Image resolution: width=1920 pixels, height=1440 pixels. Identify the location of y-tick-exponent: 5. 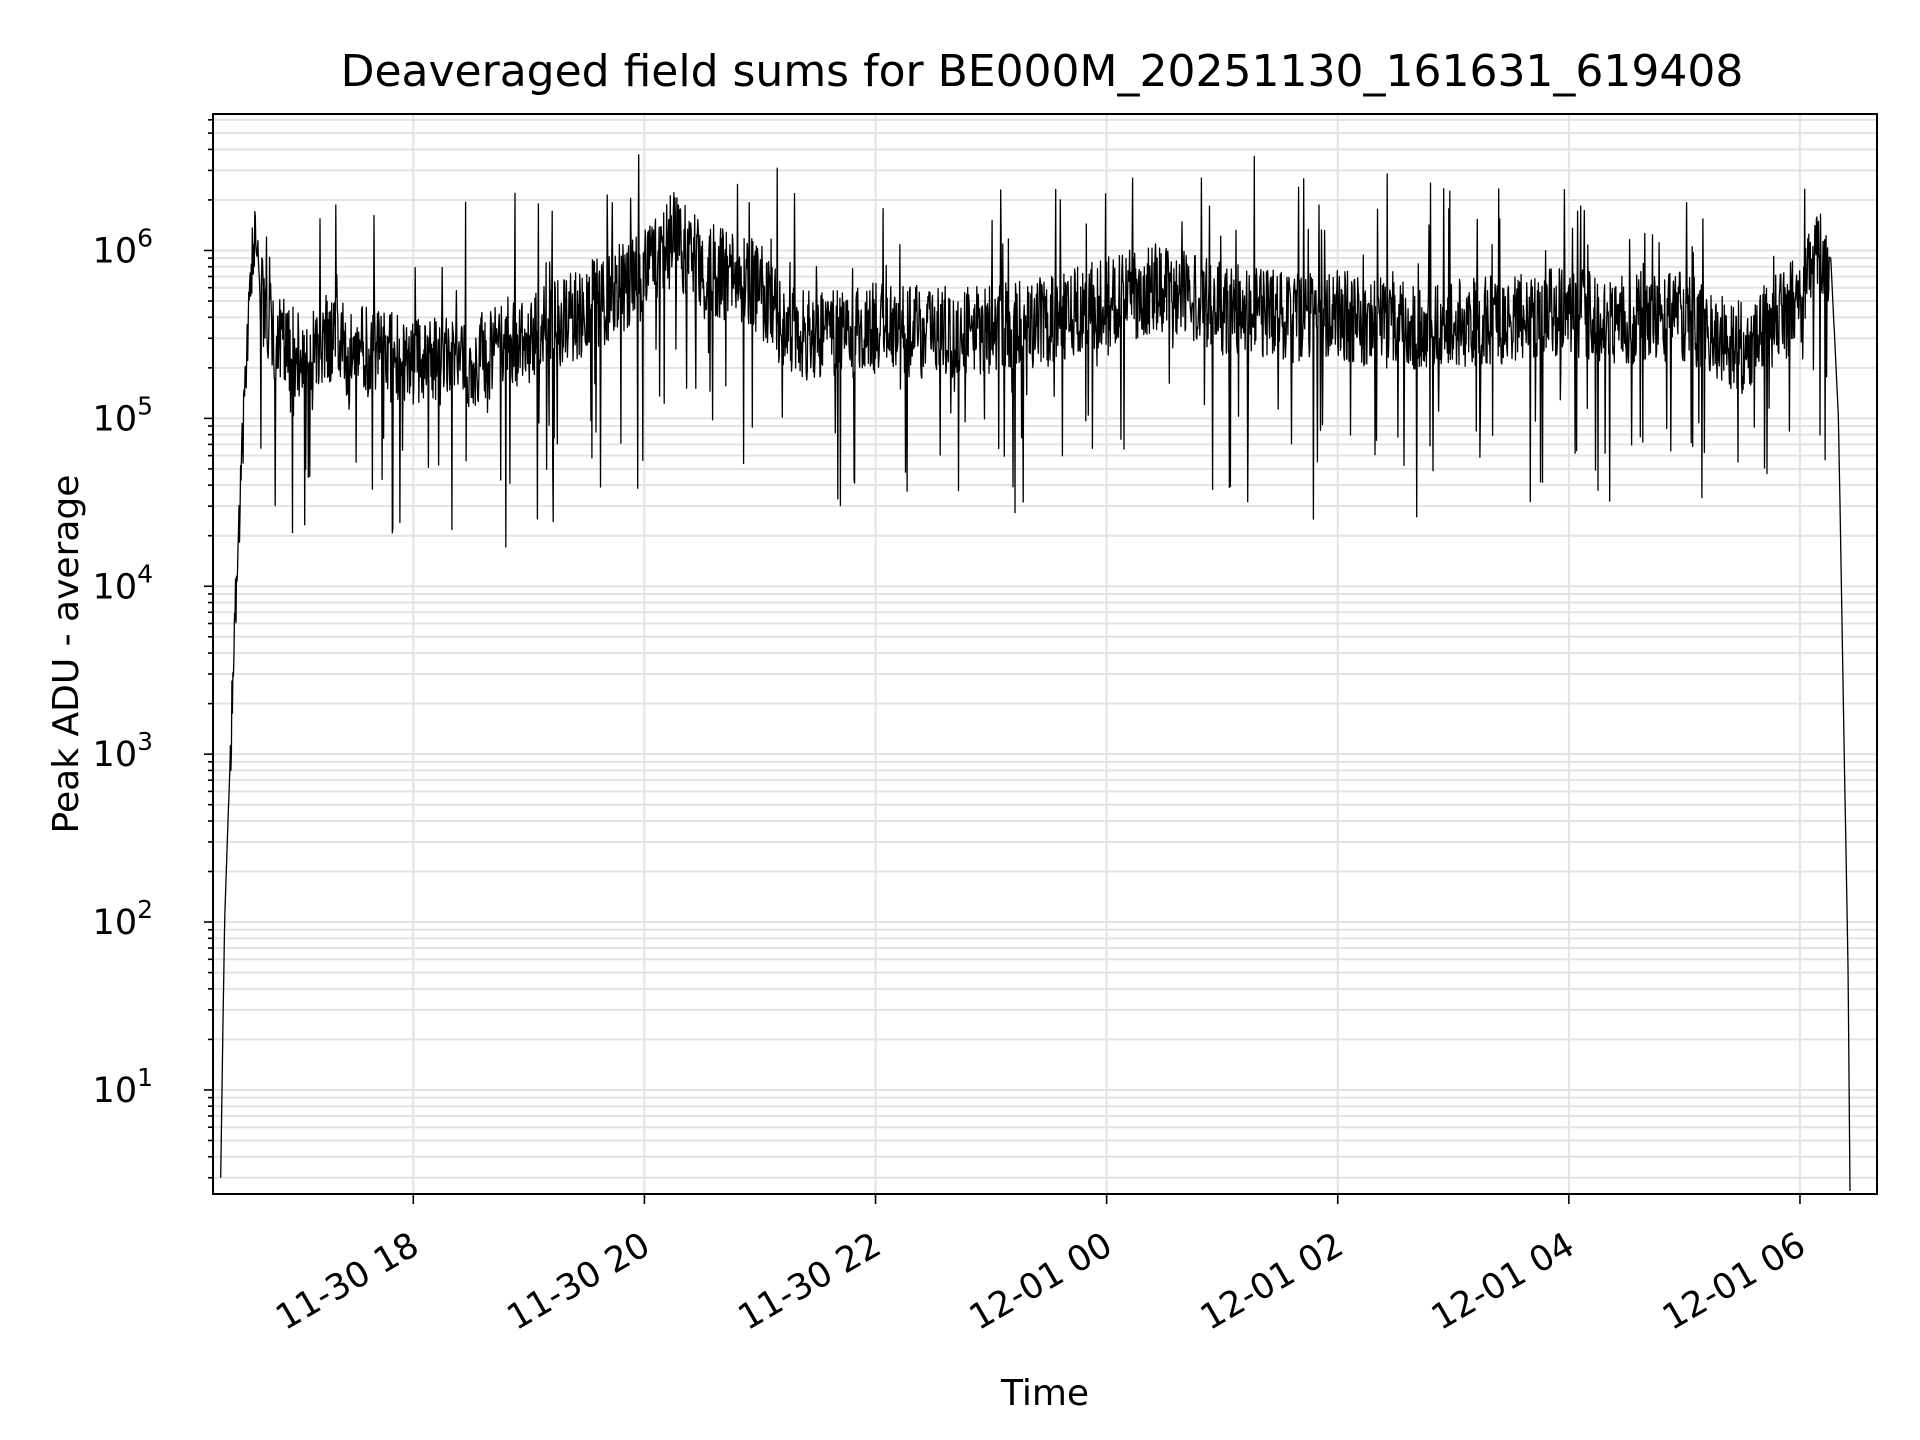
(145, 405).